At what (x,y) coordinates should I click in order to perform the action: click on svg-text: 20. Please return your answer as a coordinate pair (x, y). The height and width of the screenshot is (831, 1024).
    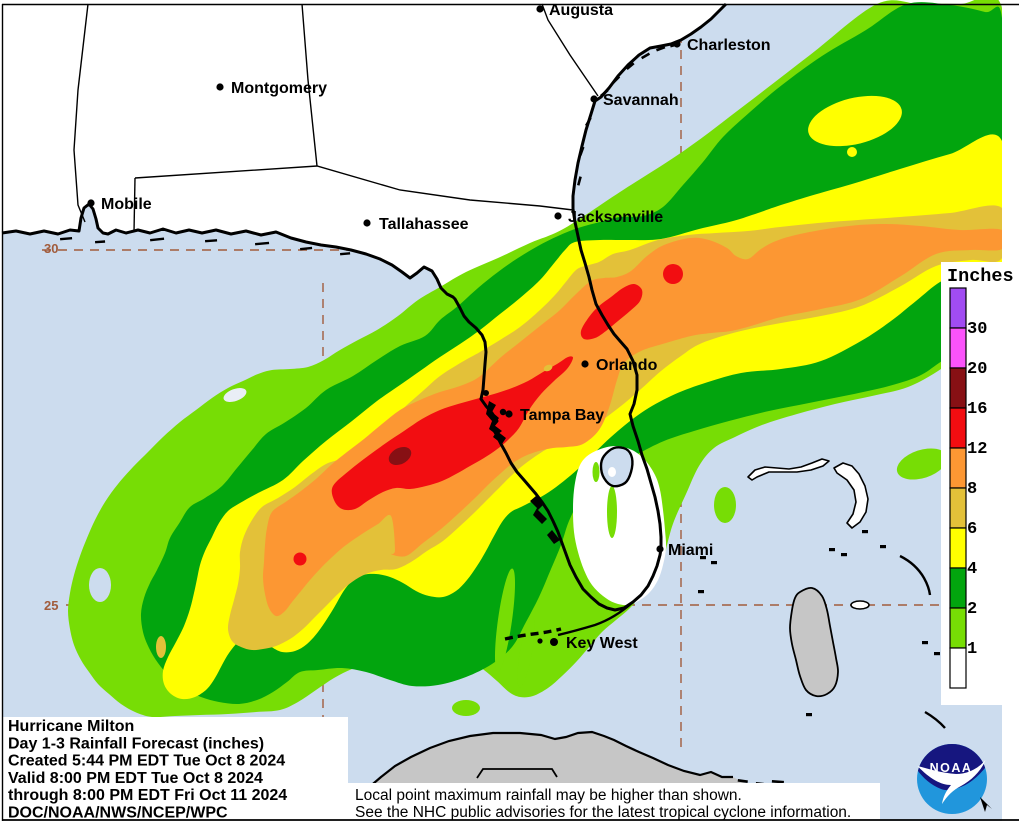
    Looking at the image, I should click on (977, 369).